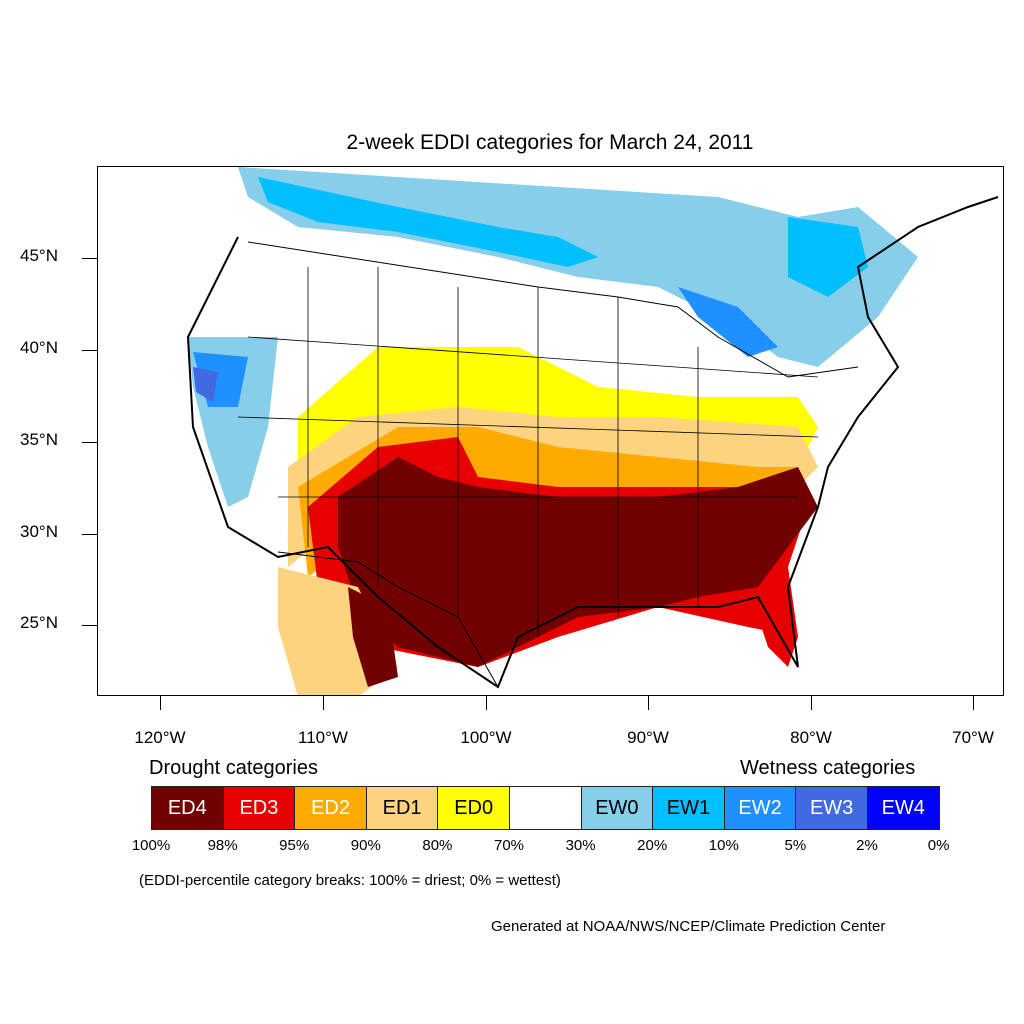 The image size is (1024, 1024). Describe the element at coordinates (39, 347) in the screenshot. I see `lat-label: 40°N` at that location.